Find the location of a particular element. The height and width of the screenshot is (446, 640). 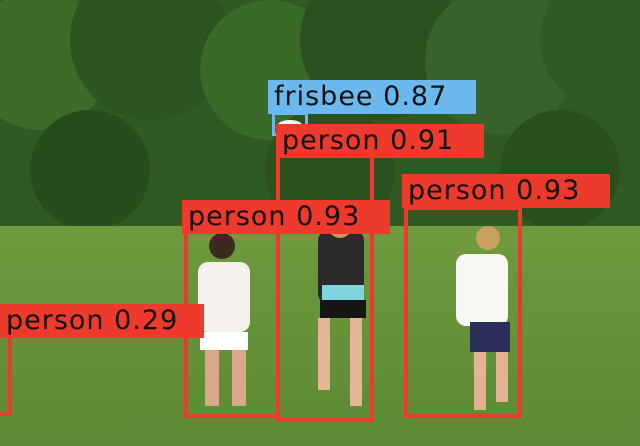

person-label-left: person 0.93 is located at coordinates (286, 217).